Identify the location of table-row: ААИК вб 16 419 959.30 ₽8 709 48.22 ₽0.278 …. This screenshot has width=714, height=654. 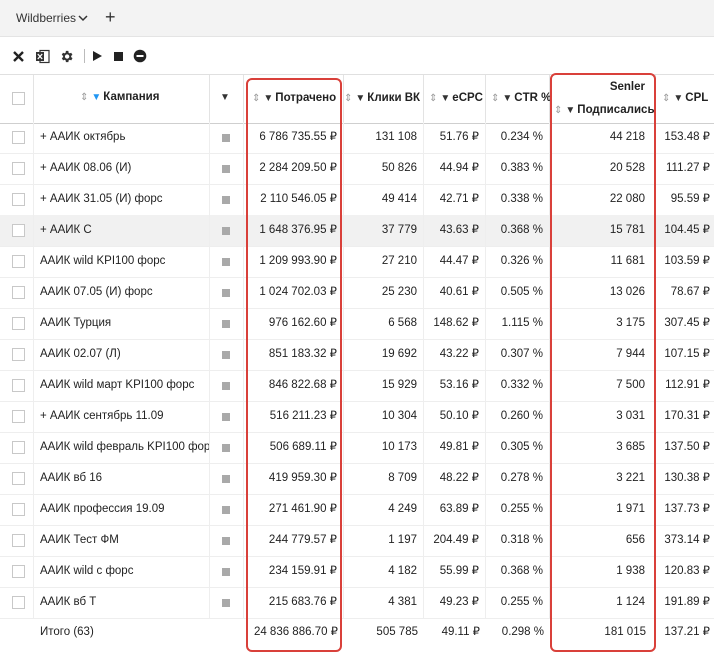
(357, 479).